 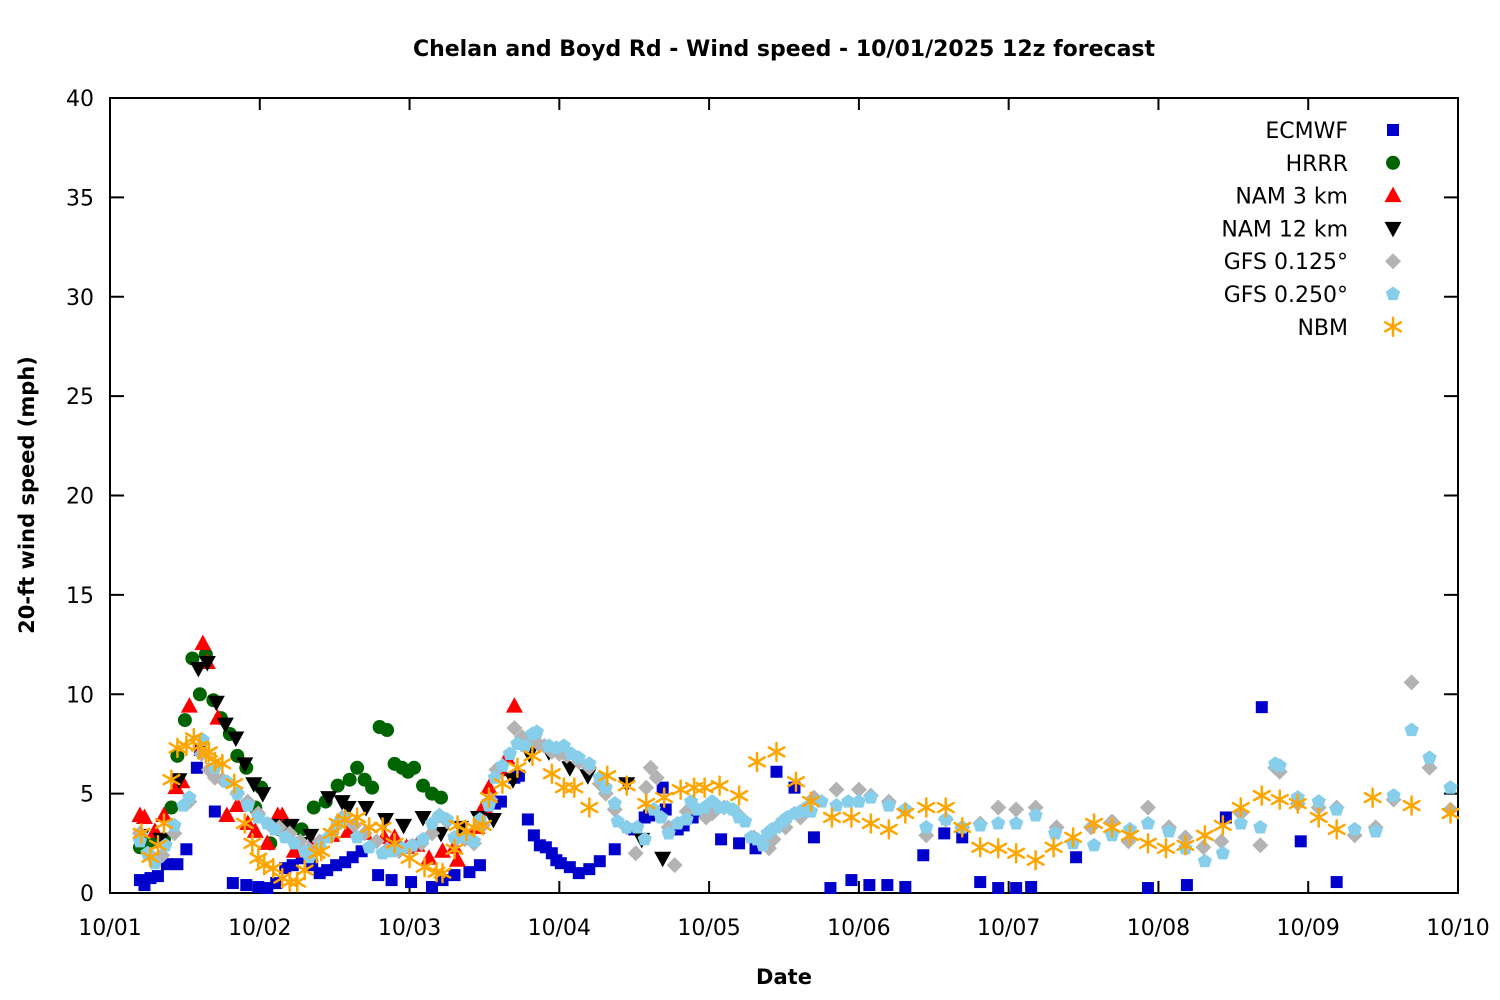 What do you see at coordinates (1306, 131) in the screenshot?
I see `legend-label-ecmwf: ECMWF` at bounding box center [1306, 131].